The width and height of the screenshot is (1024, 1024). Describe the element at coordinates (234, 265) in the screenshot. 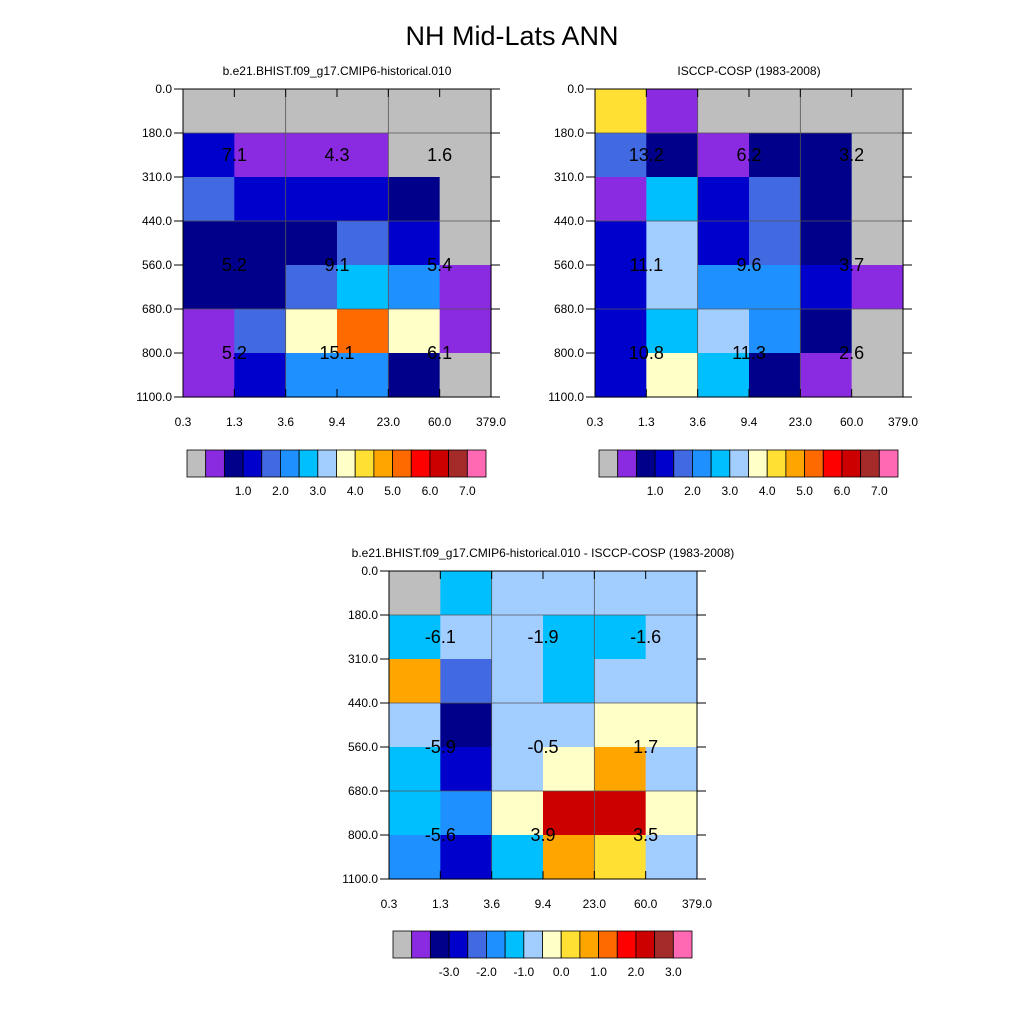

I see `cell-value-label: 5.2` at that location.